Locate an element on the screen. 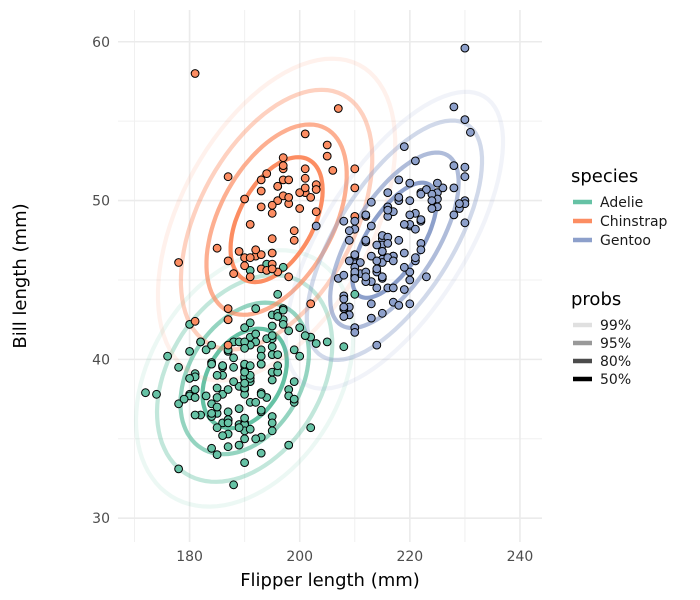 The image size is (700, 600). y-tick-label: 40 is located at coordinates (101, 360).